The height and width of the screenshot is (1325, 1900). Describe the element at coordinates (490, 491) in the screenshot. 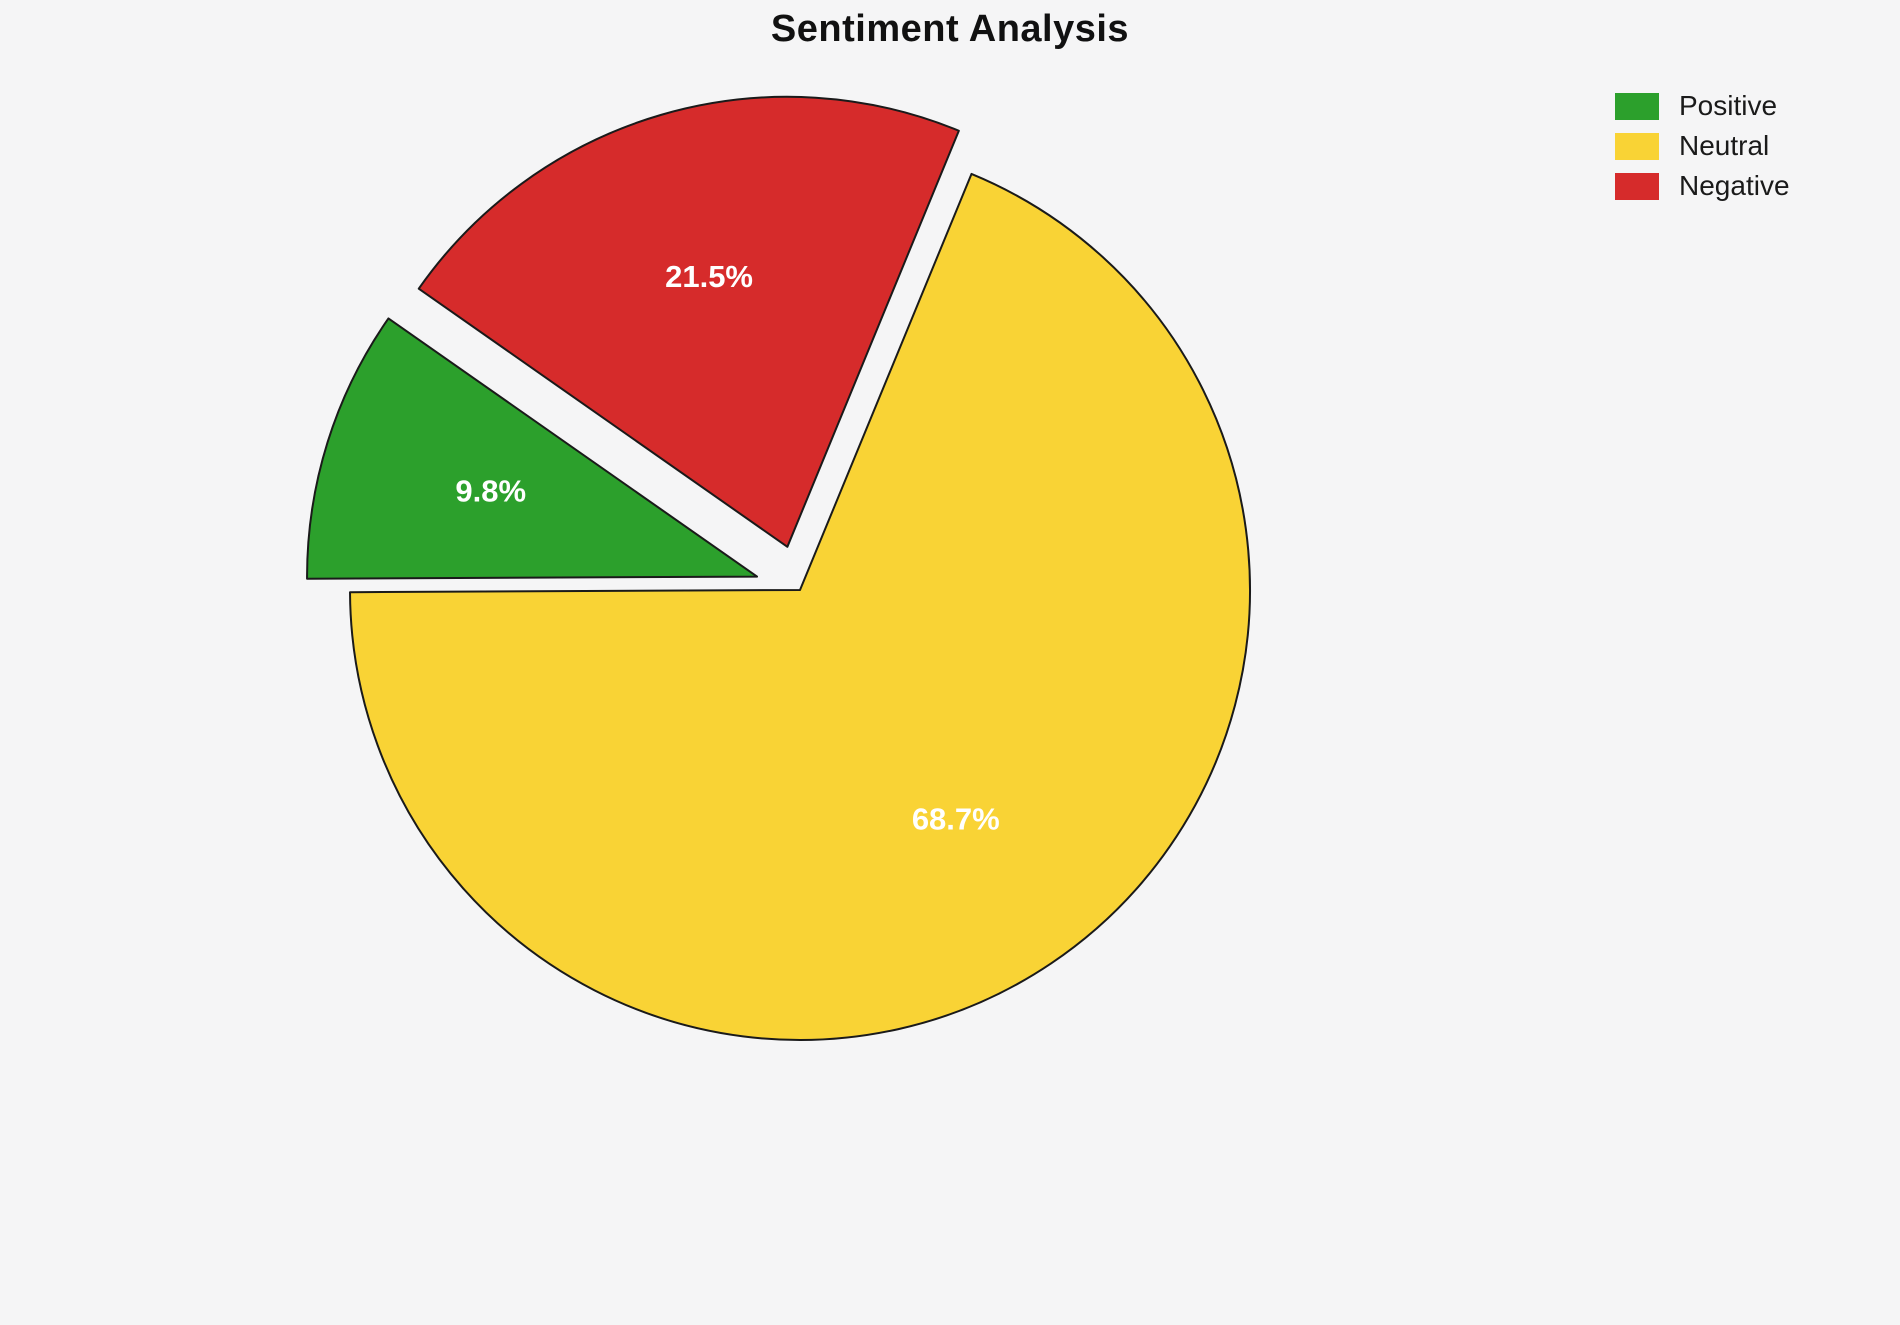

I see `pie-pct-label-positive: 9.8%` at that location.